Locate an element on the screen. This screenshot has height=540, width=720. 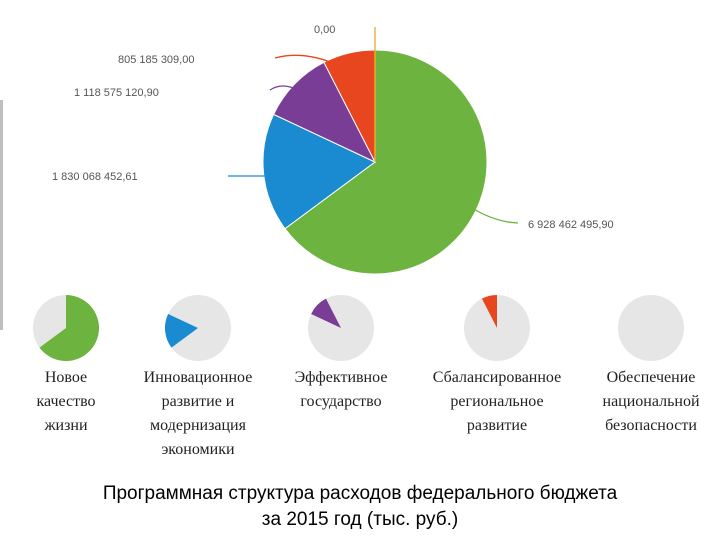
mini-pie-innovation is located at coordinates (198, 328).